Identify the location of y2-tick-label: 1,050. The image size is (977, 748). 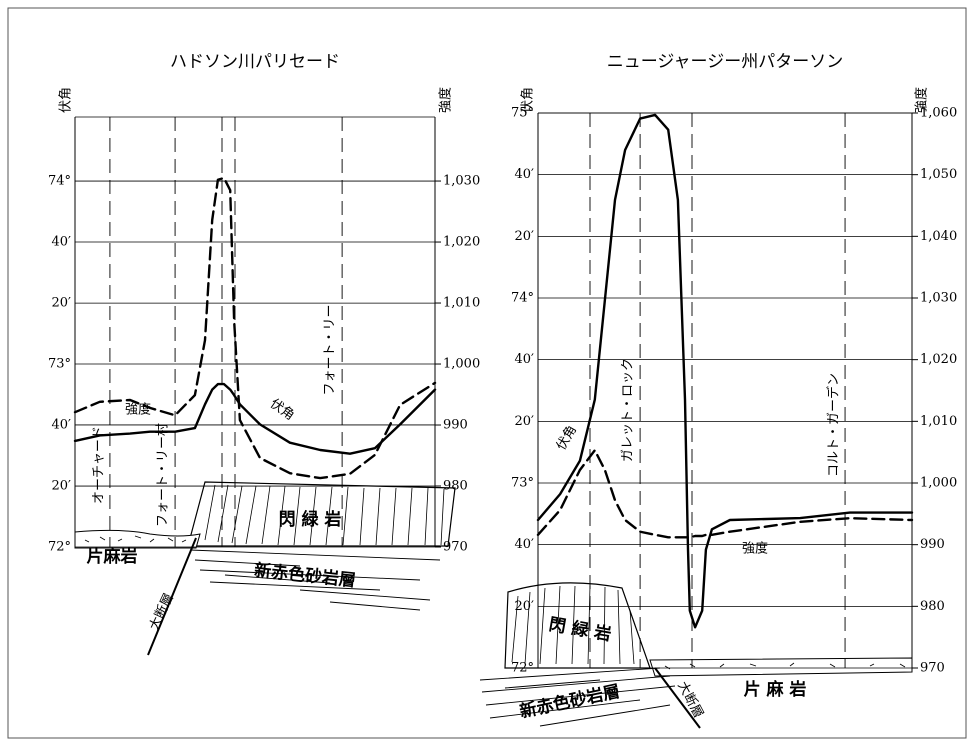
(938, 174).